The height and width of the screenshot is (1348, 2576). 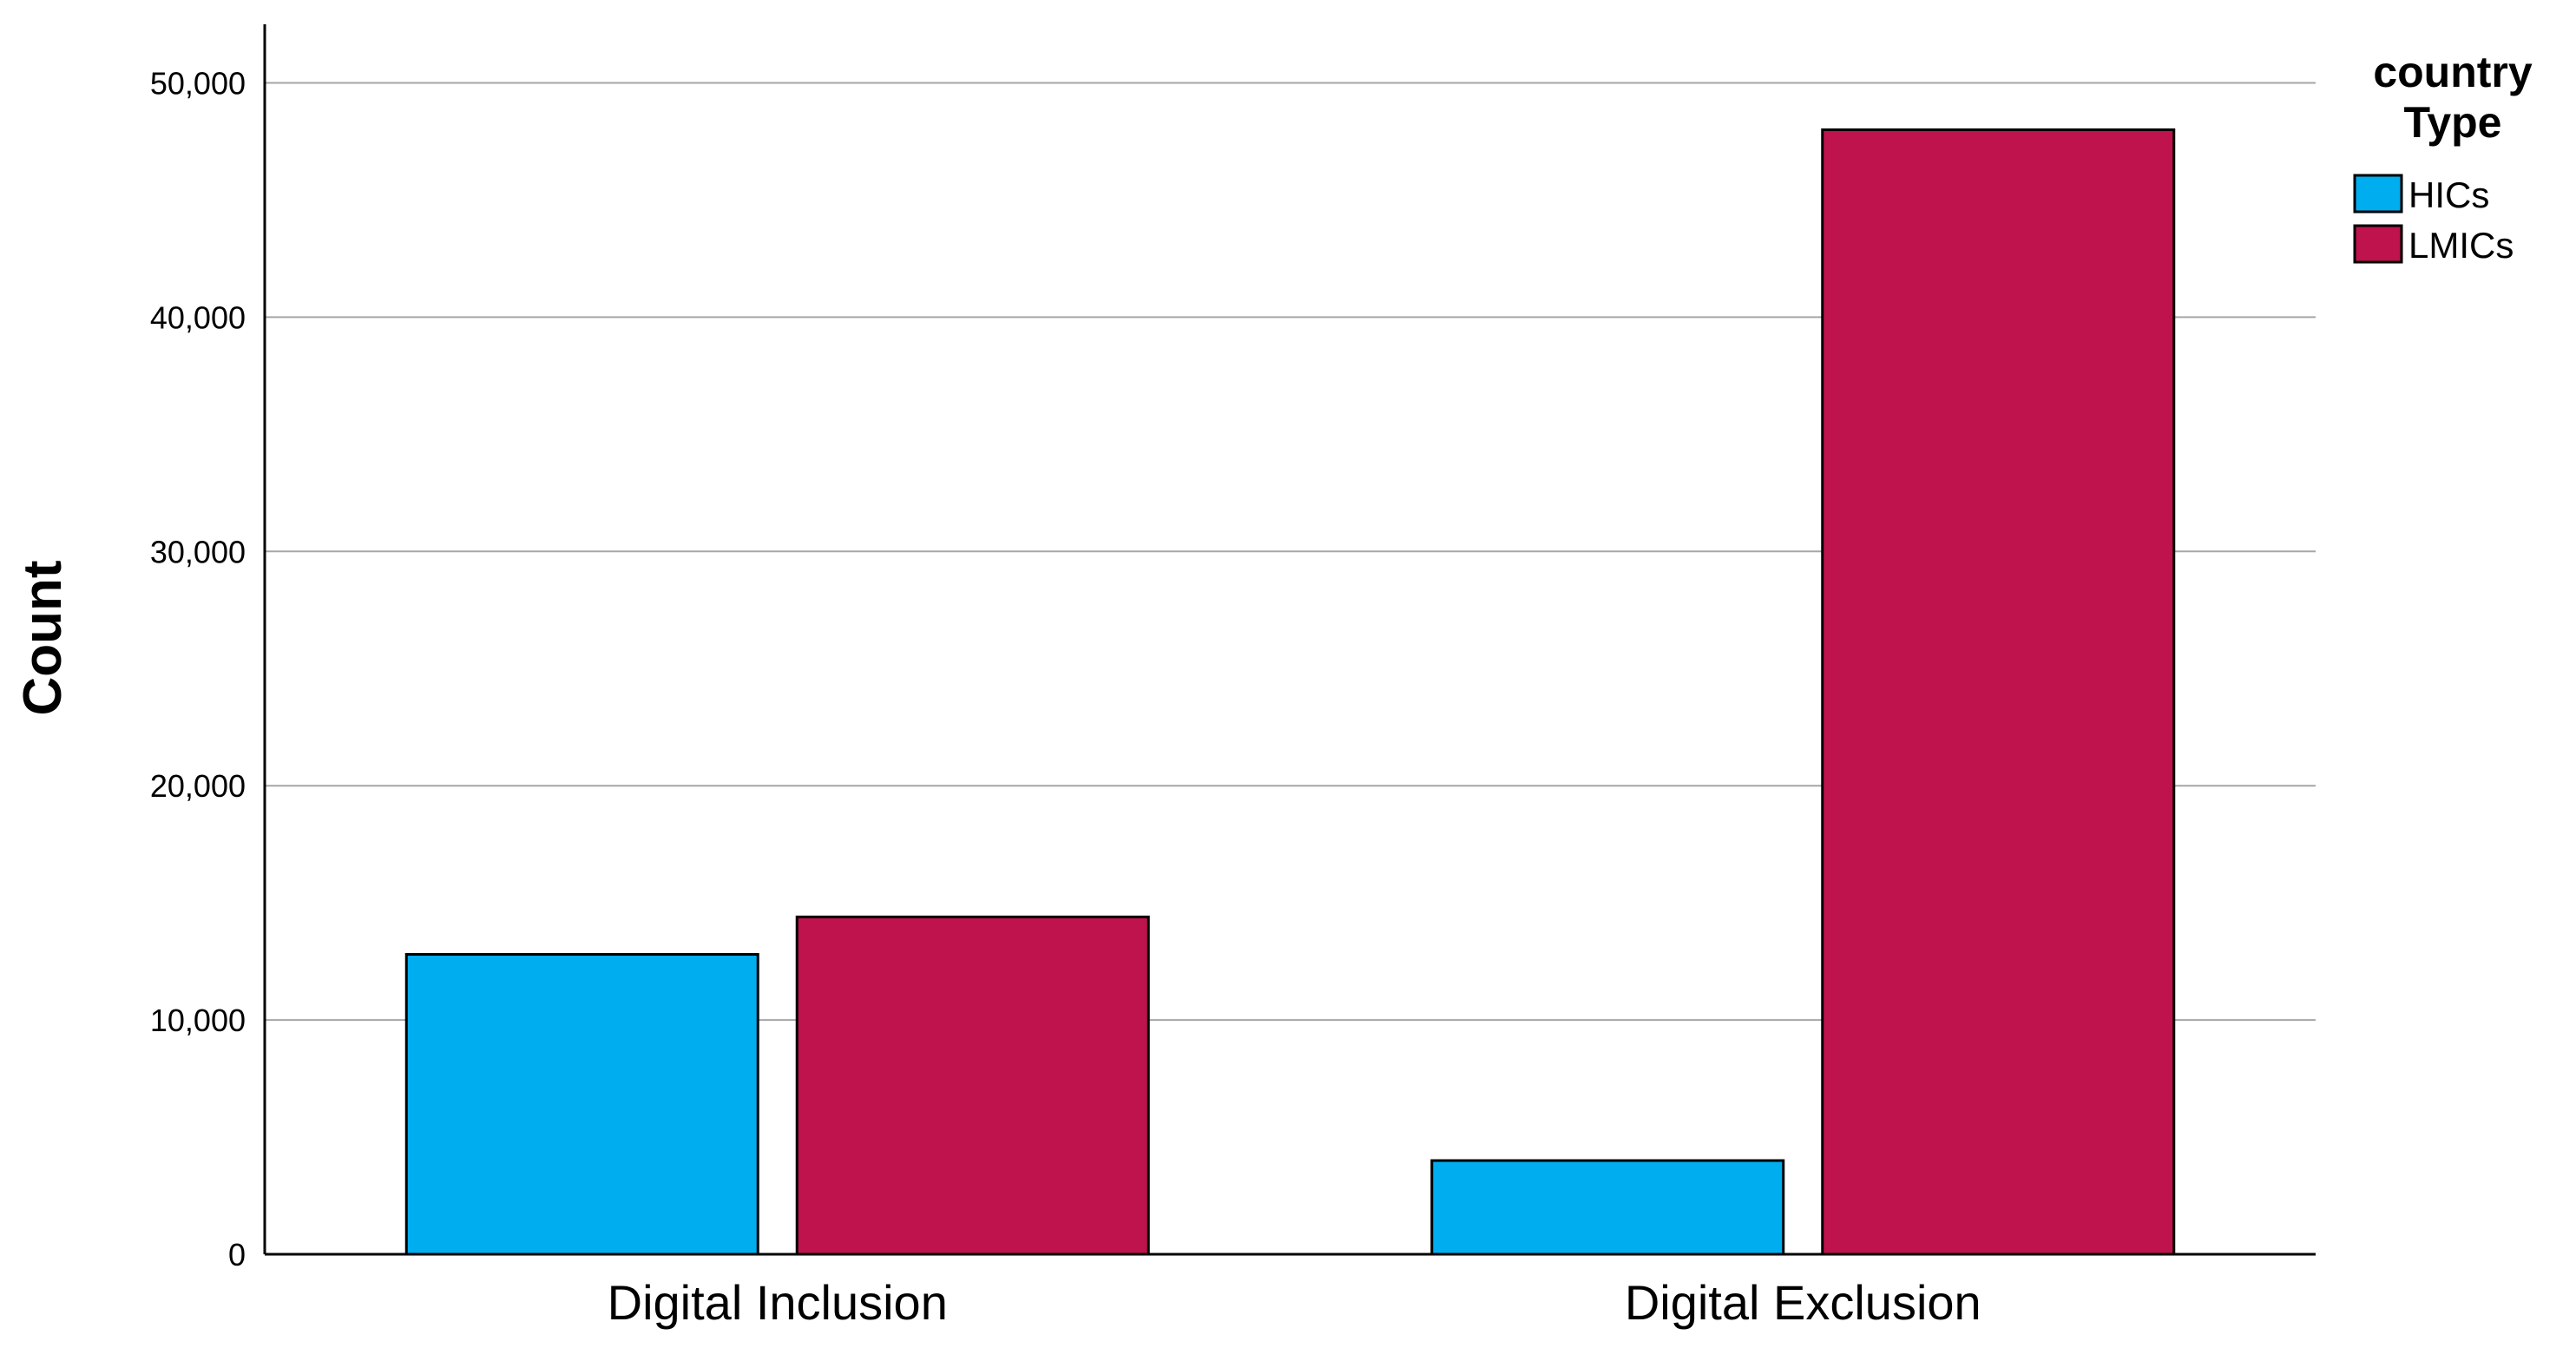 What do you see at coordinates (198, 786) in the screenshot?
I see `y-tick-label: 20,000` at bounding box center [198, 786].